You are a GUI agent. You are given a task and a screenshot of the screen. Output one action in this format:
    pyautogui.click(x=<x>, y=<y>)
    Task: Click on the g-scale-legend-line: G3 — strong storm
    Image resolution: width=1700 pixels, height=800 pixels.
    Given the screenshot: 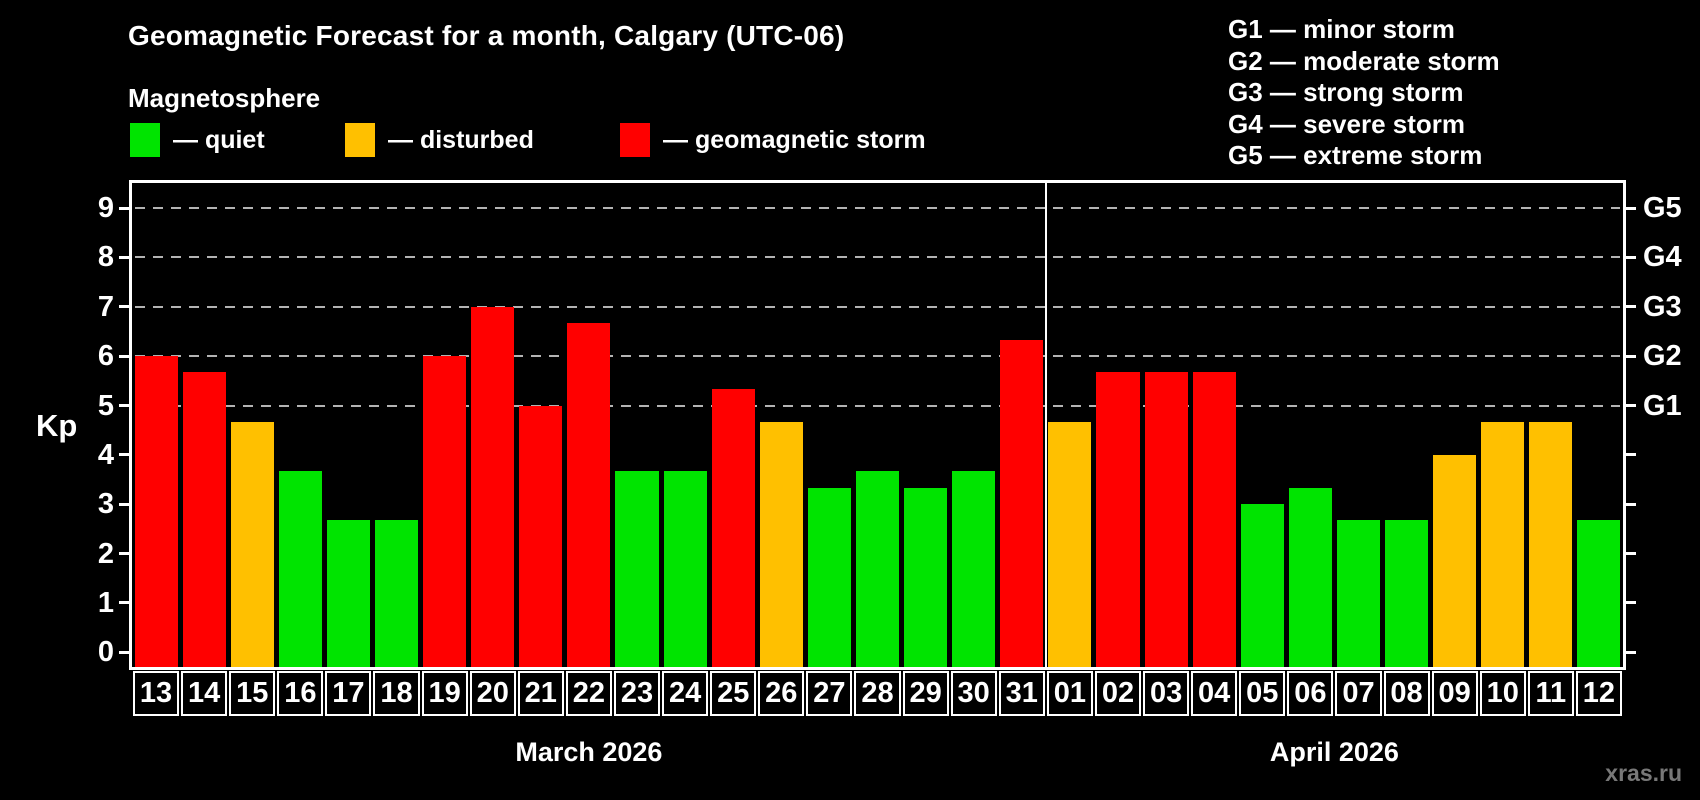 What is the action you would take?
    pyautogui.click(x=1346, y=92)
    